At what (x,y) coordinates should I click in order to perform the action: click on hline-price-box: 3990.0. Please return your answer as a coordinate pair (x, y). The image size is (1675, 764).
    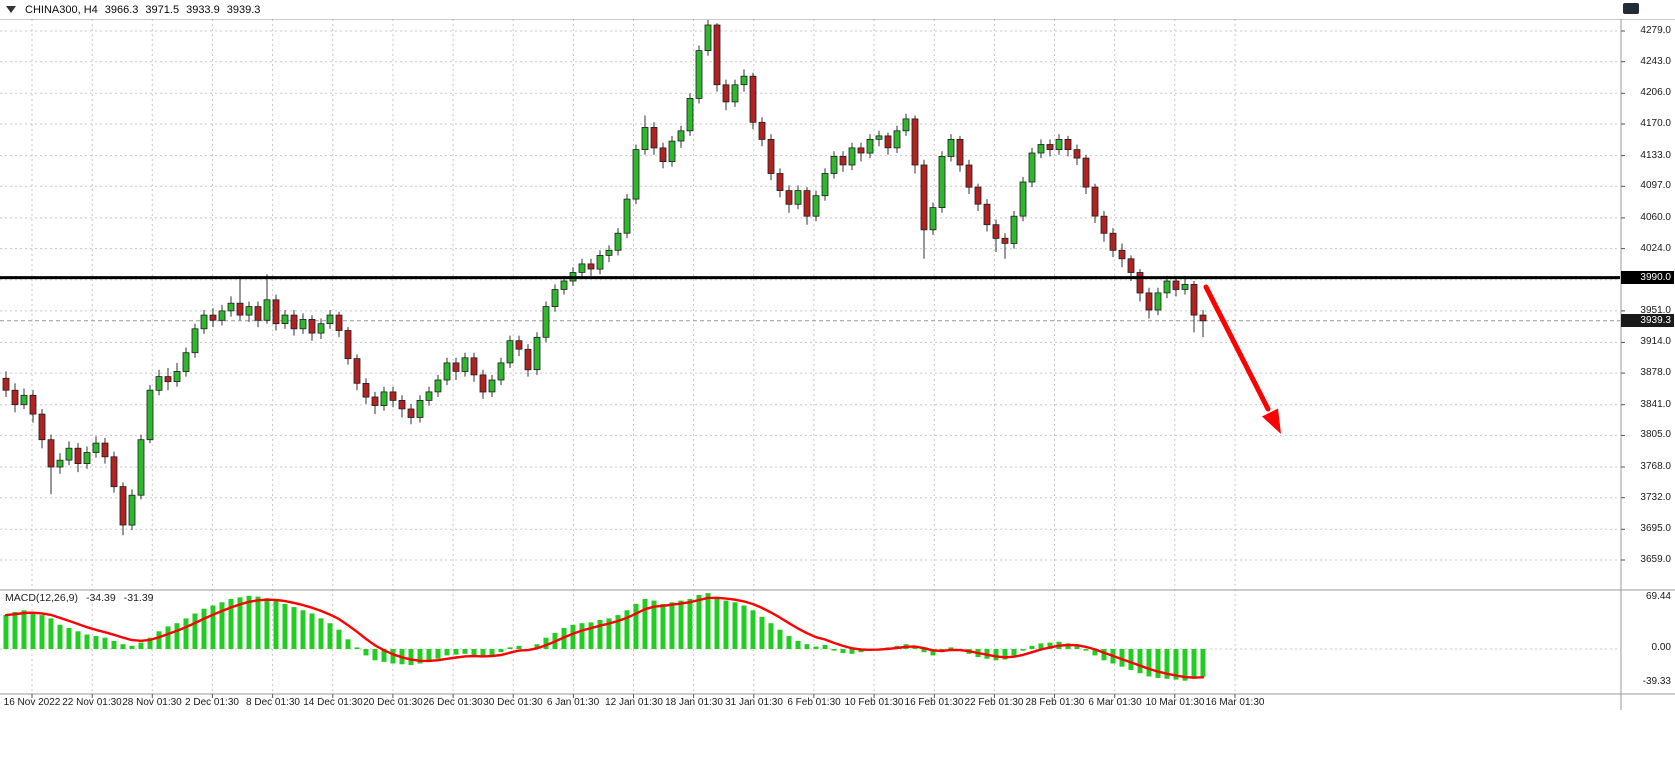
    Looking at the image, I should click on (1647, 277).